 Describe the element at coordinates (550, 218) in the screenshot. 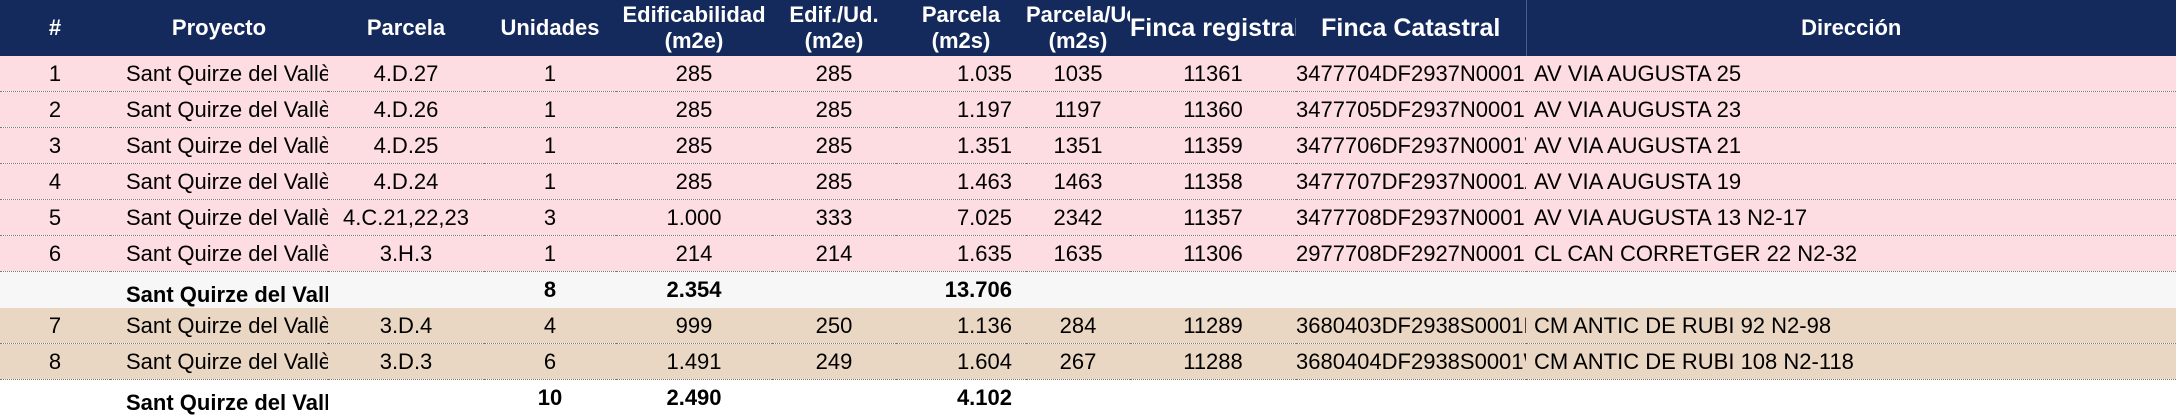

I see `cell-unidades: 3` at that location.